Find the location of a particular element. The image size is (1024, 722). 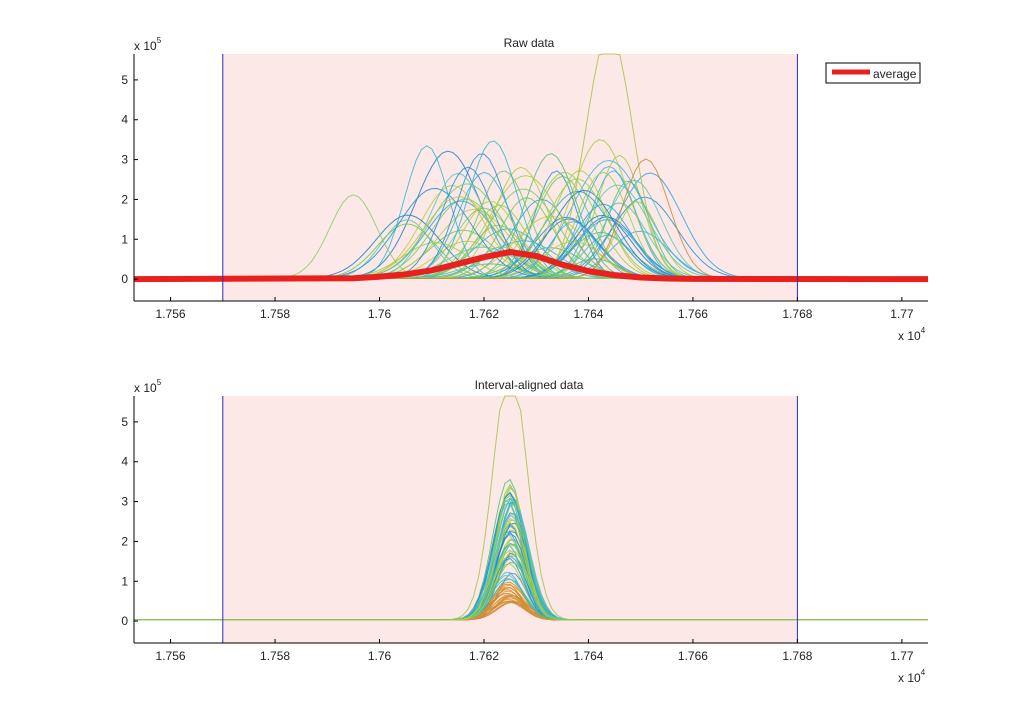

chart-title: Raw data is located at coordinates (529, 43).